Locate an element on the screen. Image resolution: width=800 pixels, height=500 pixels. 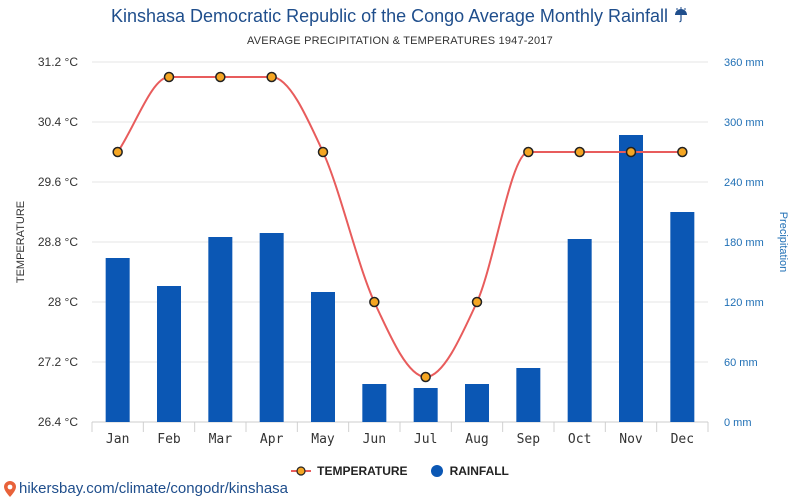
rainfall-legend-icon is located at coordinates (436, 471).